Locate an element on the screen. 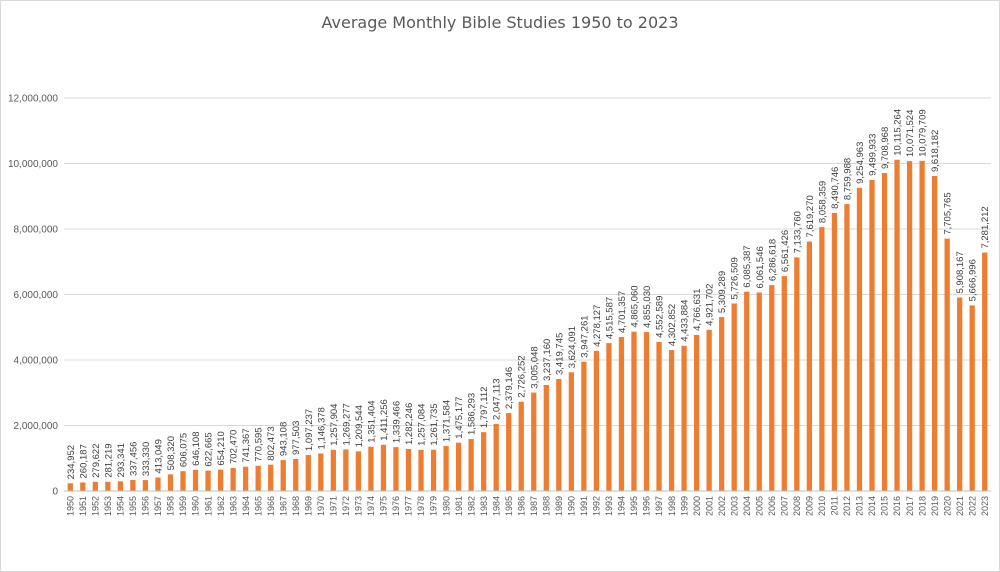 Image resolution: width=1000 pixels, height=572 pixels. x-tick-label: 1992 is located at coordinates (597, 506).